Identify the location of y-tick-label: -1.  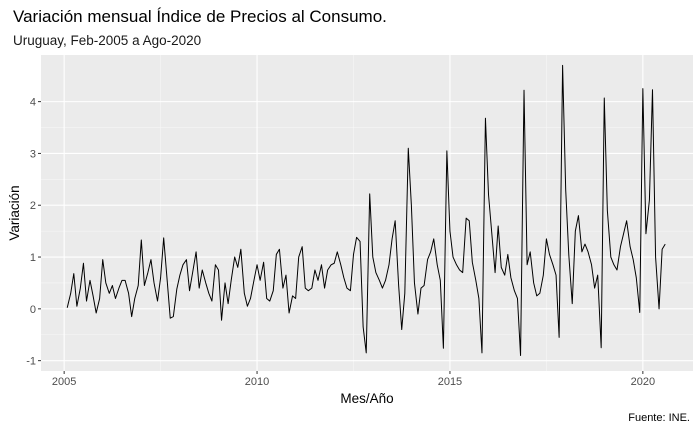
(31, 362).